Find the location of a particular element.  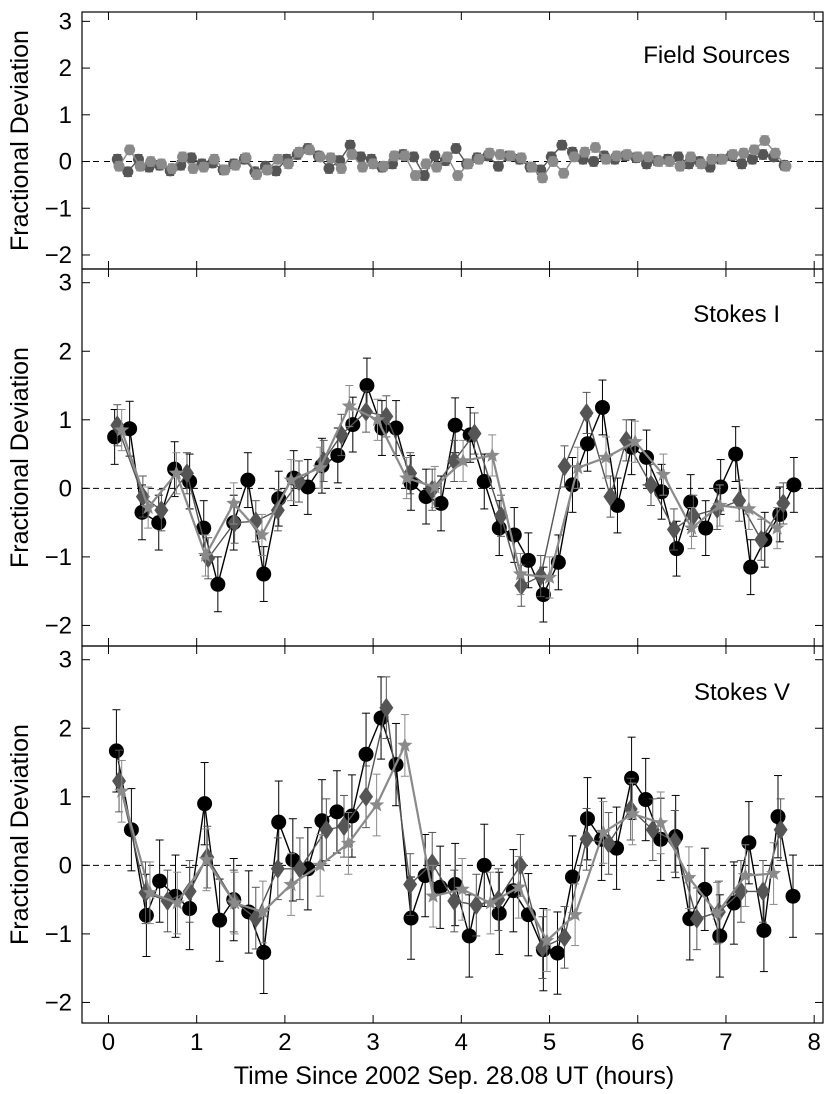

y-tick-label: 2 is located at coordinates (65, 351).